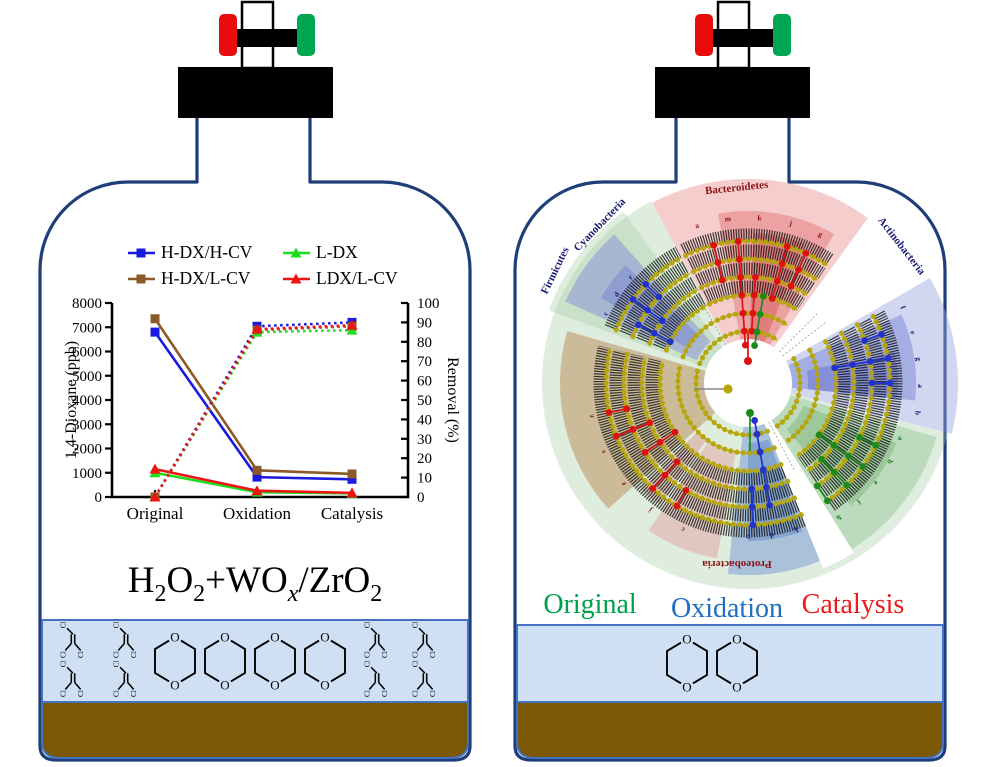 This screenshot has height=767, width=1000. Describe the element at coordinates (838, 518) in the screenshot. I see `taxon-letter: h` at that location.